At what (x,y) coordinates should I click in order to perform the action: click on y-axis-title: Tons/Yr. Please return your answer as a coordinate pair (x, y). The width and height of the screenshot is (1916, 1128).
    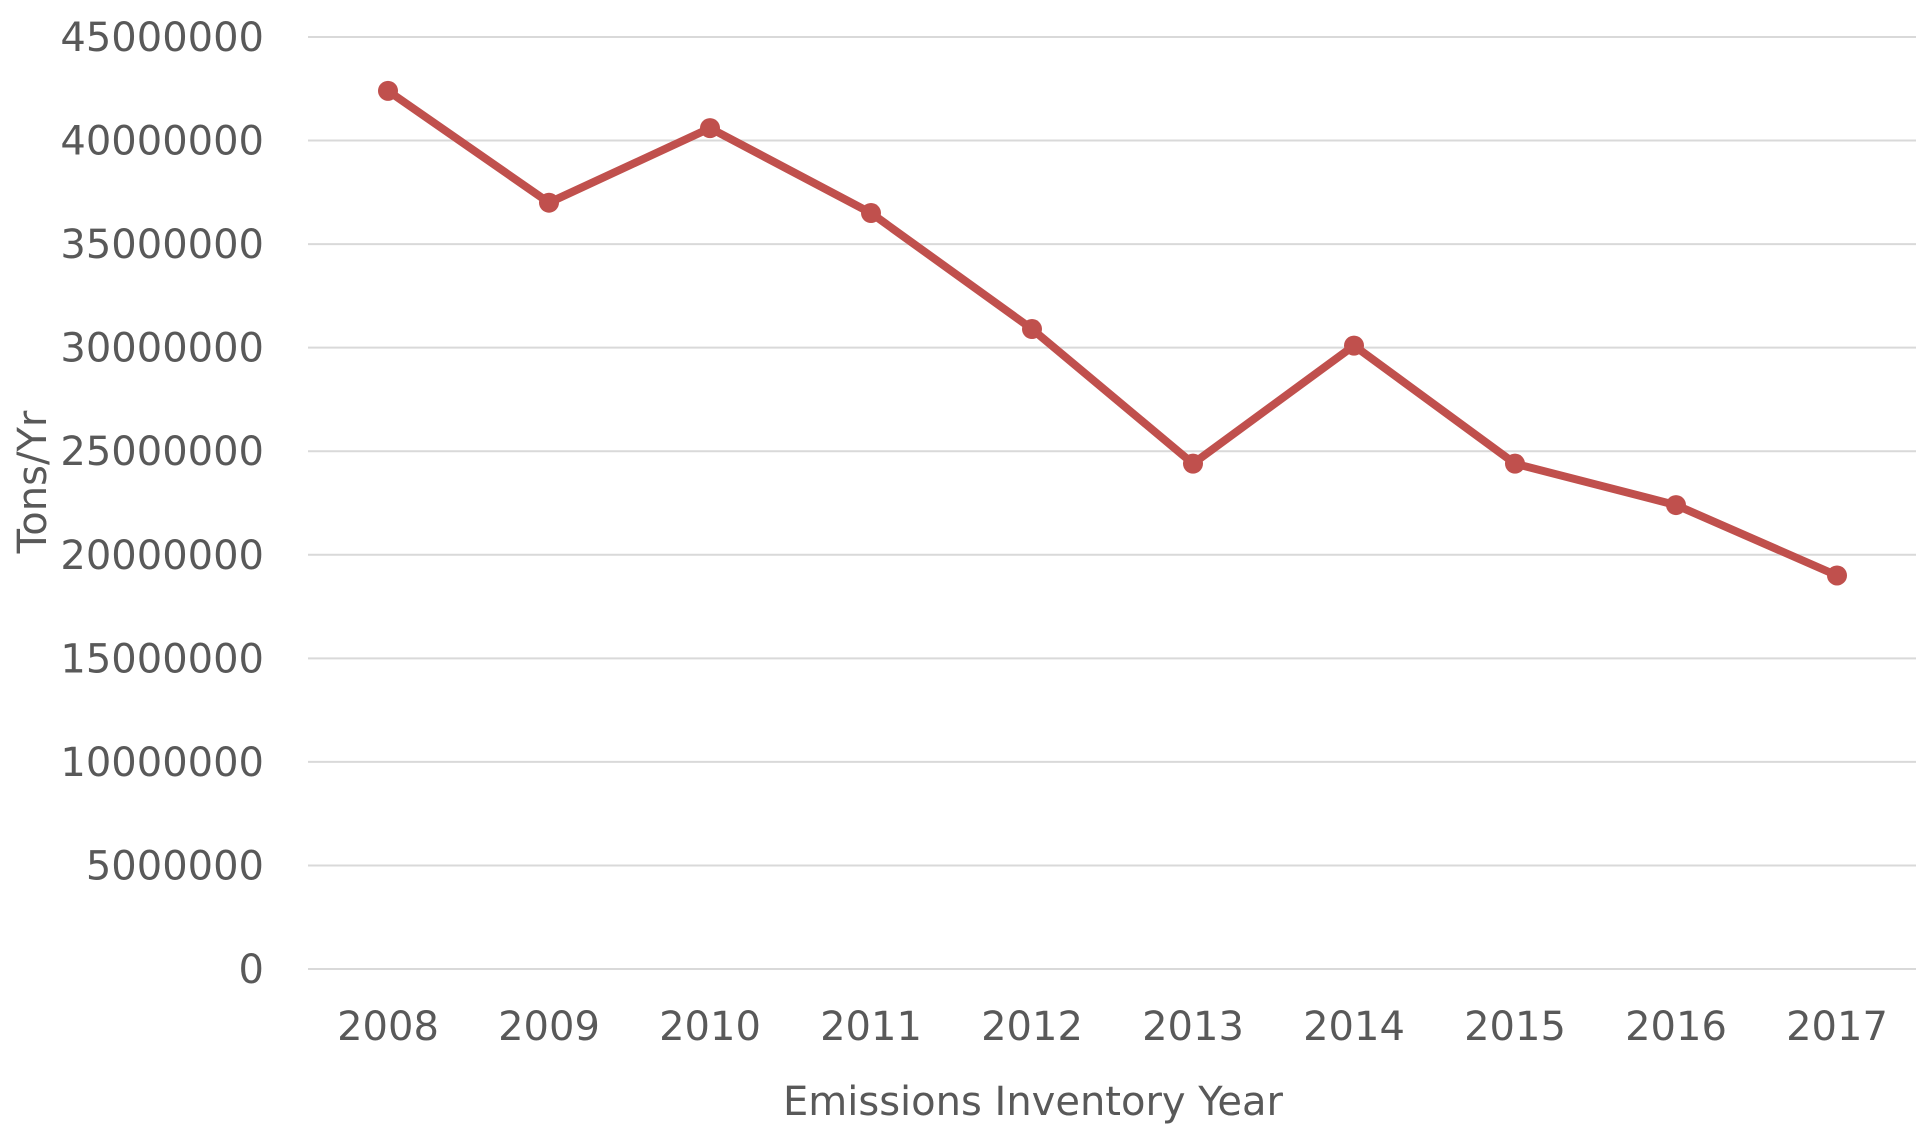
    Looking at the image, I should click on (33, 482).